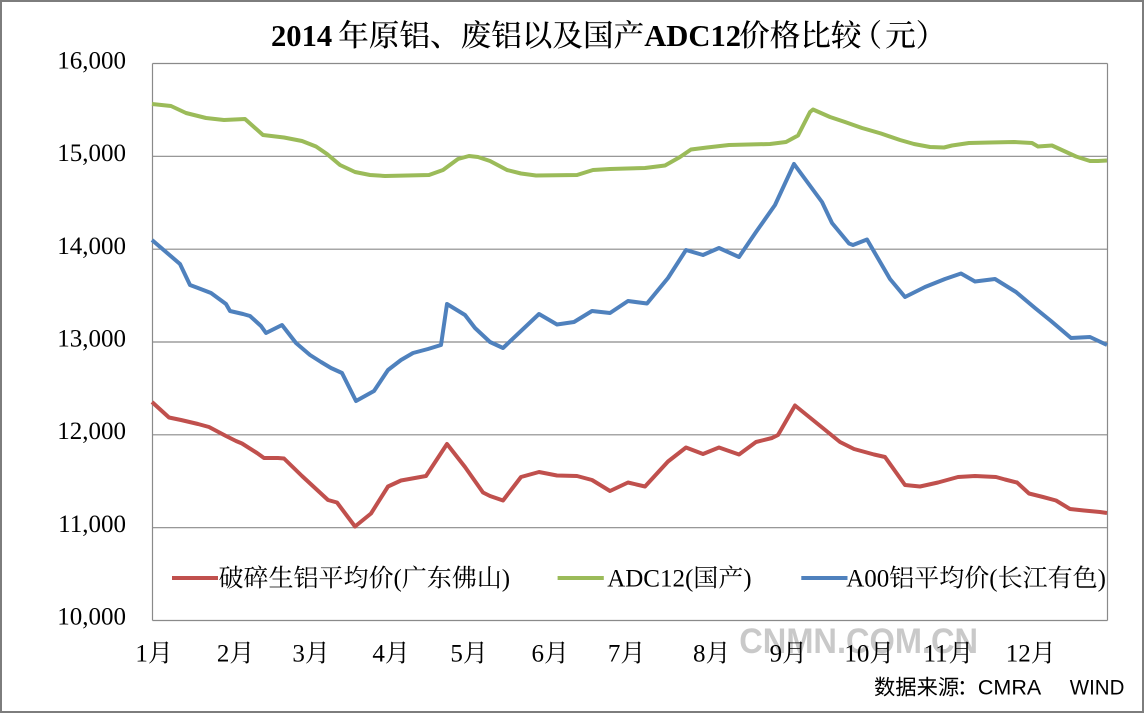  Describe the element at coordinates (867, 579) in the screenshot. I see `svg-text: A00` at that location.